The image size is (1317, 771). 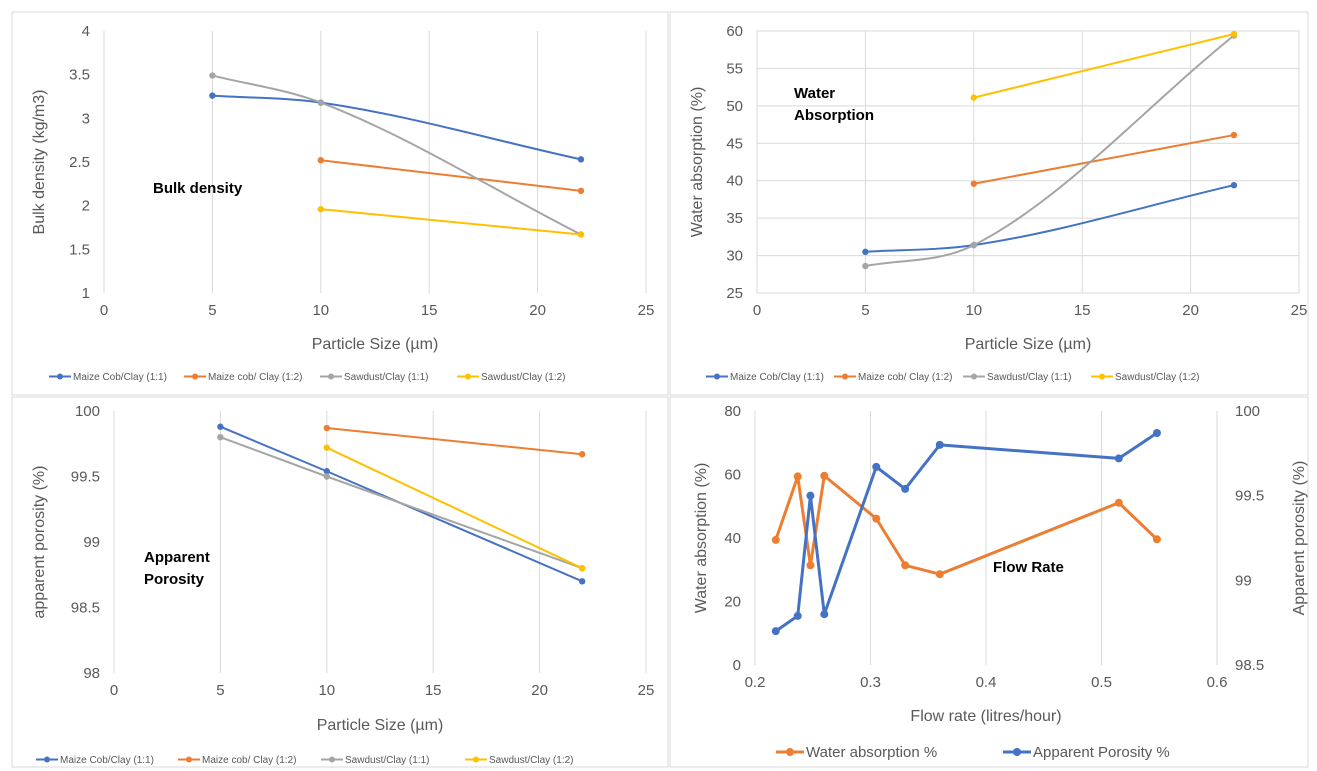 I want to click on y2-tick-label: 99.5, so click(x=1249, y=496).